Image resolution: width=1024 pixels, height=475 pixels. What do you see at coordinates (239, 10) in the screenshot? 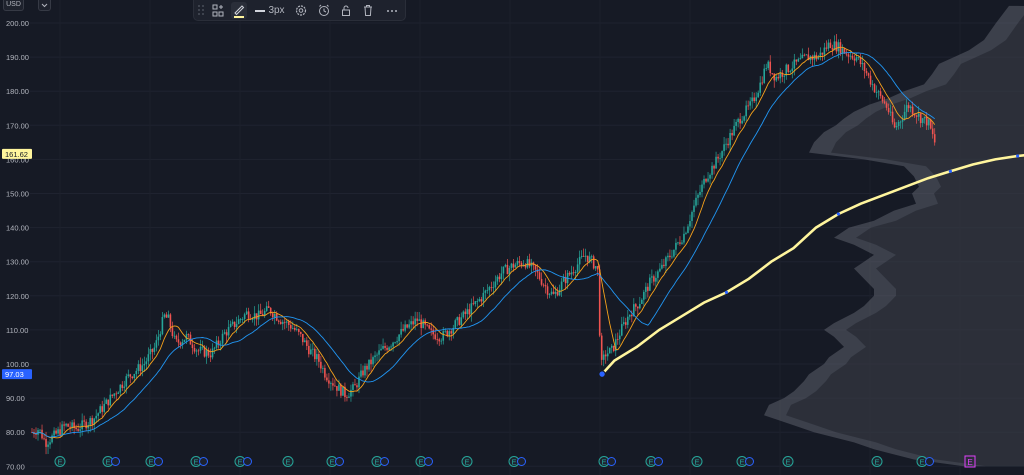
I see `pencil-icon` at bounding box center [239, 10].